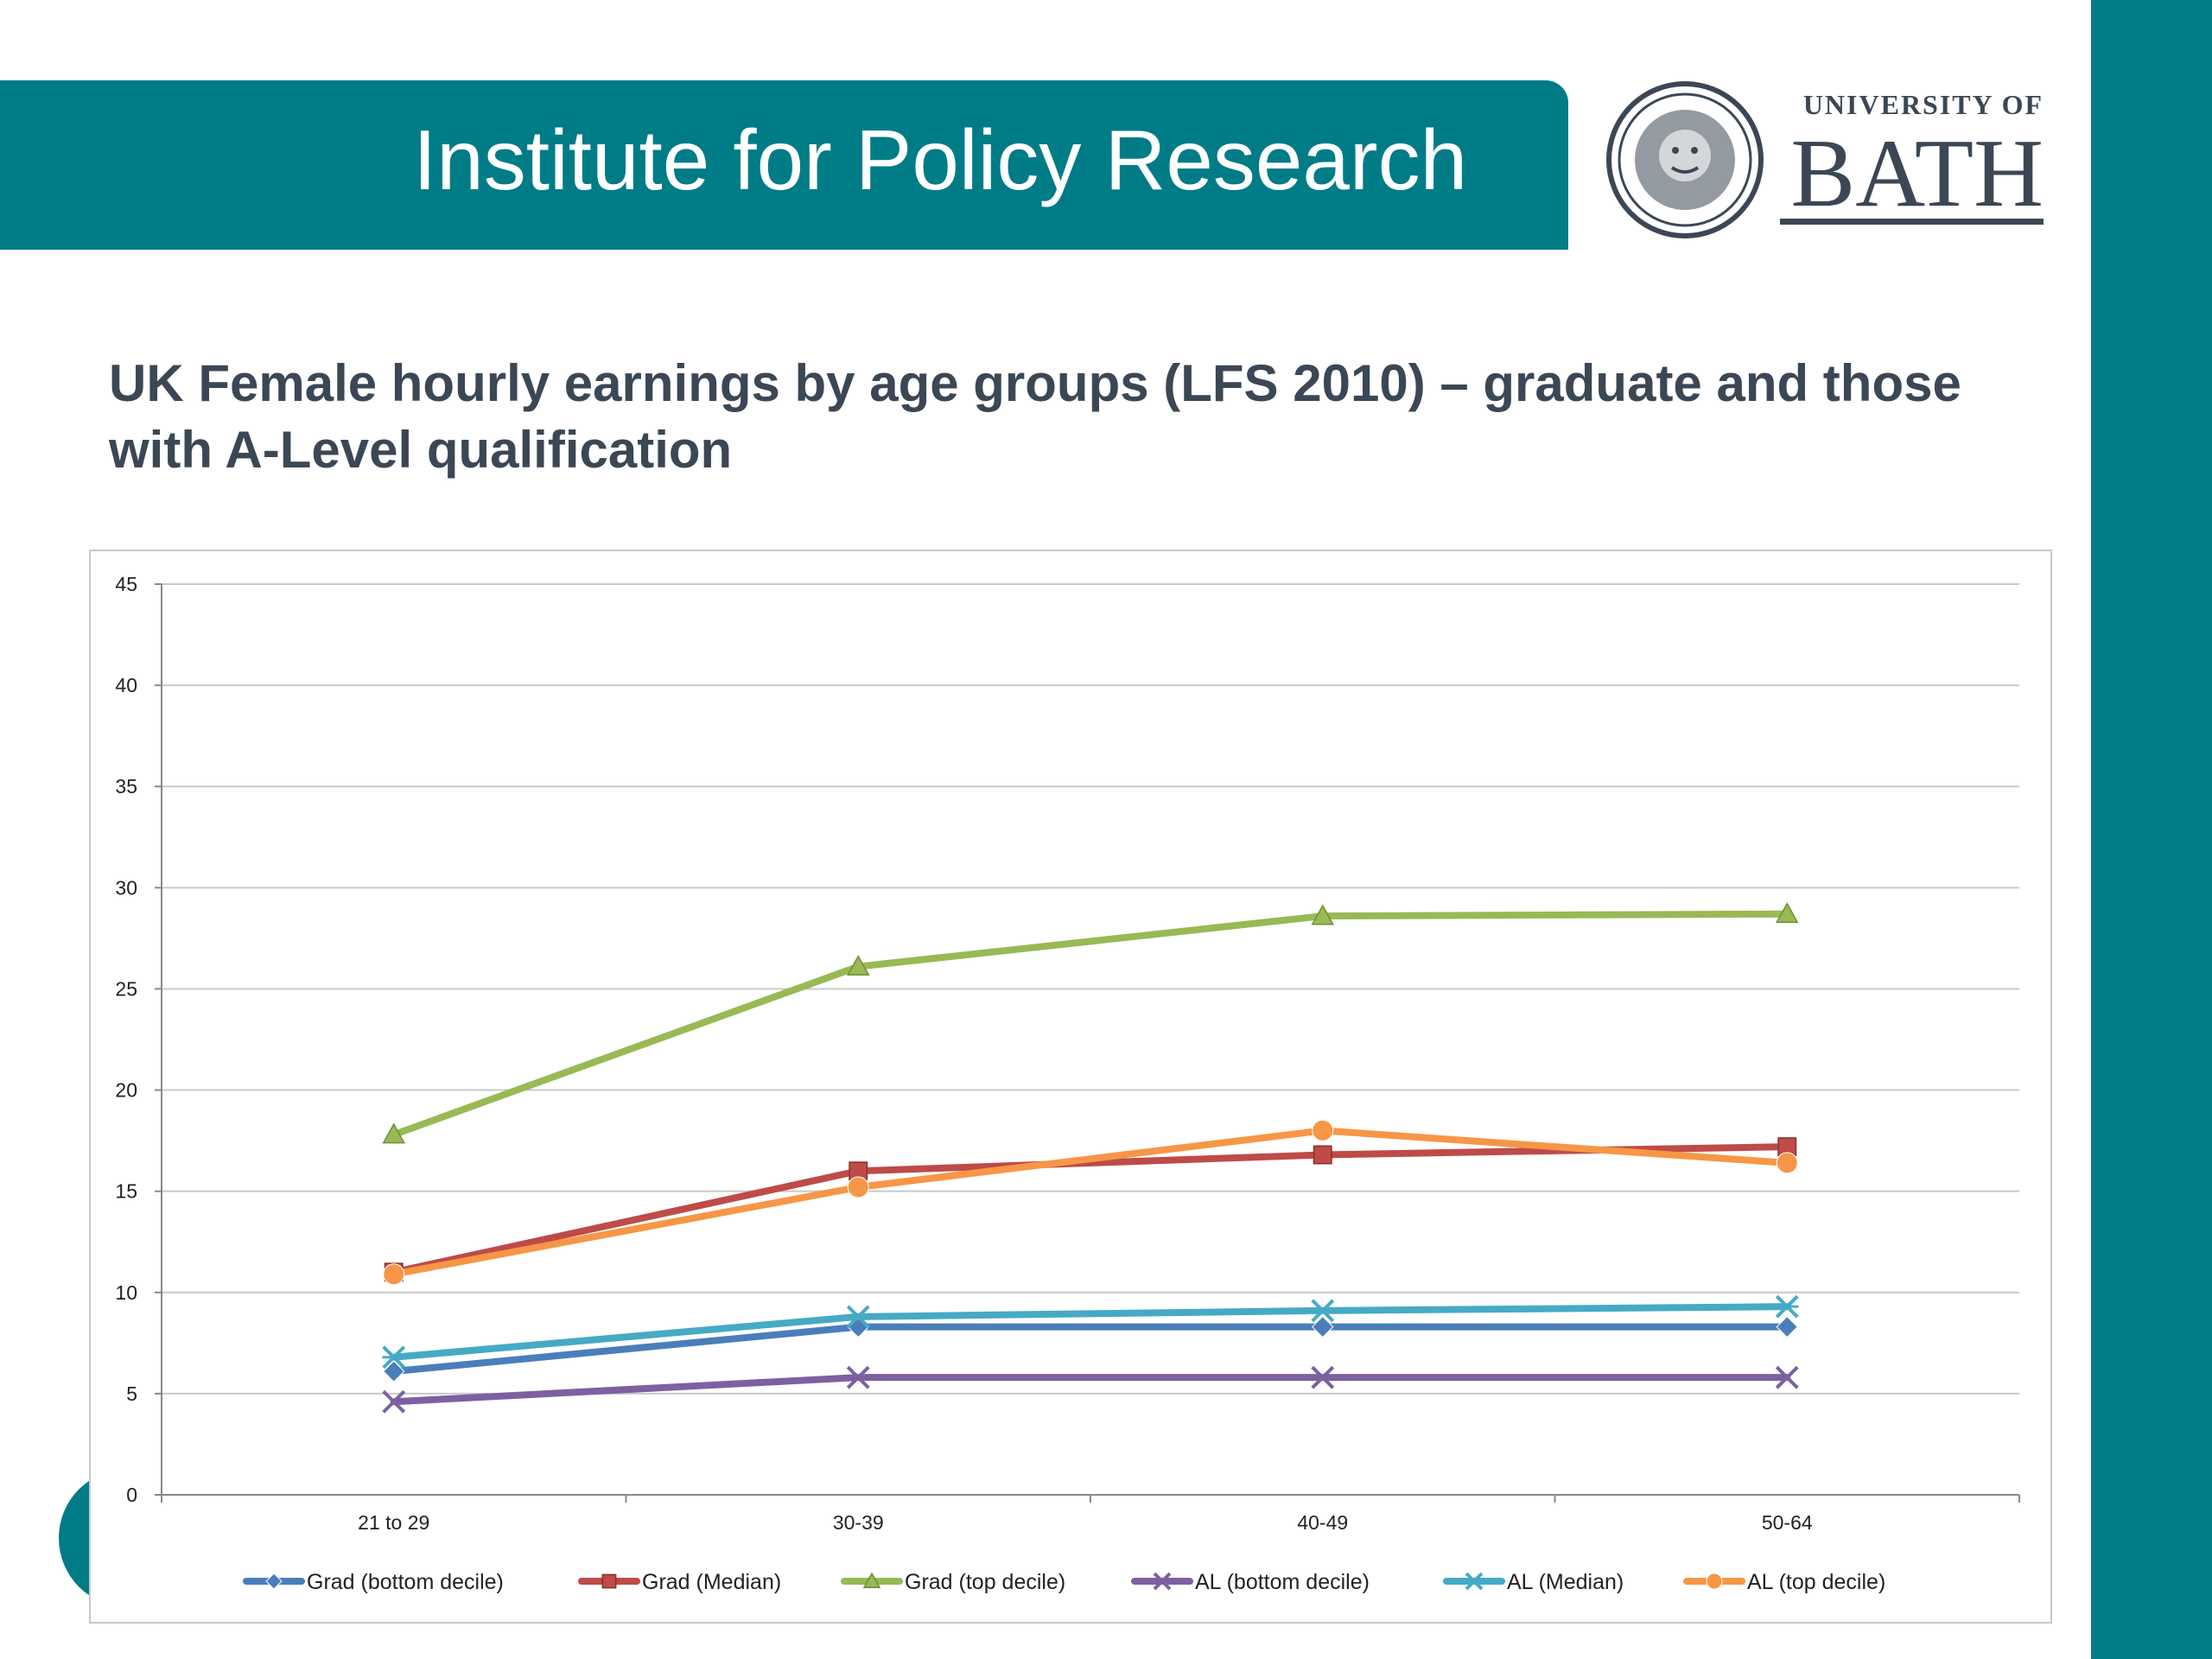  I want to click on x-tick-label: 21 to 29, so click(393, 1522).